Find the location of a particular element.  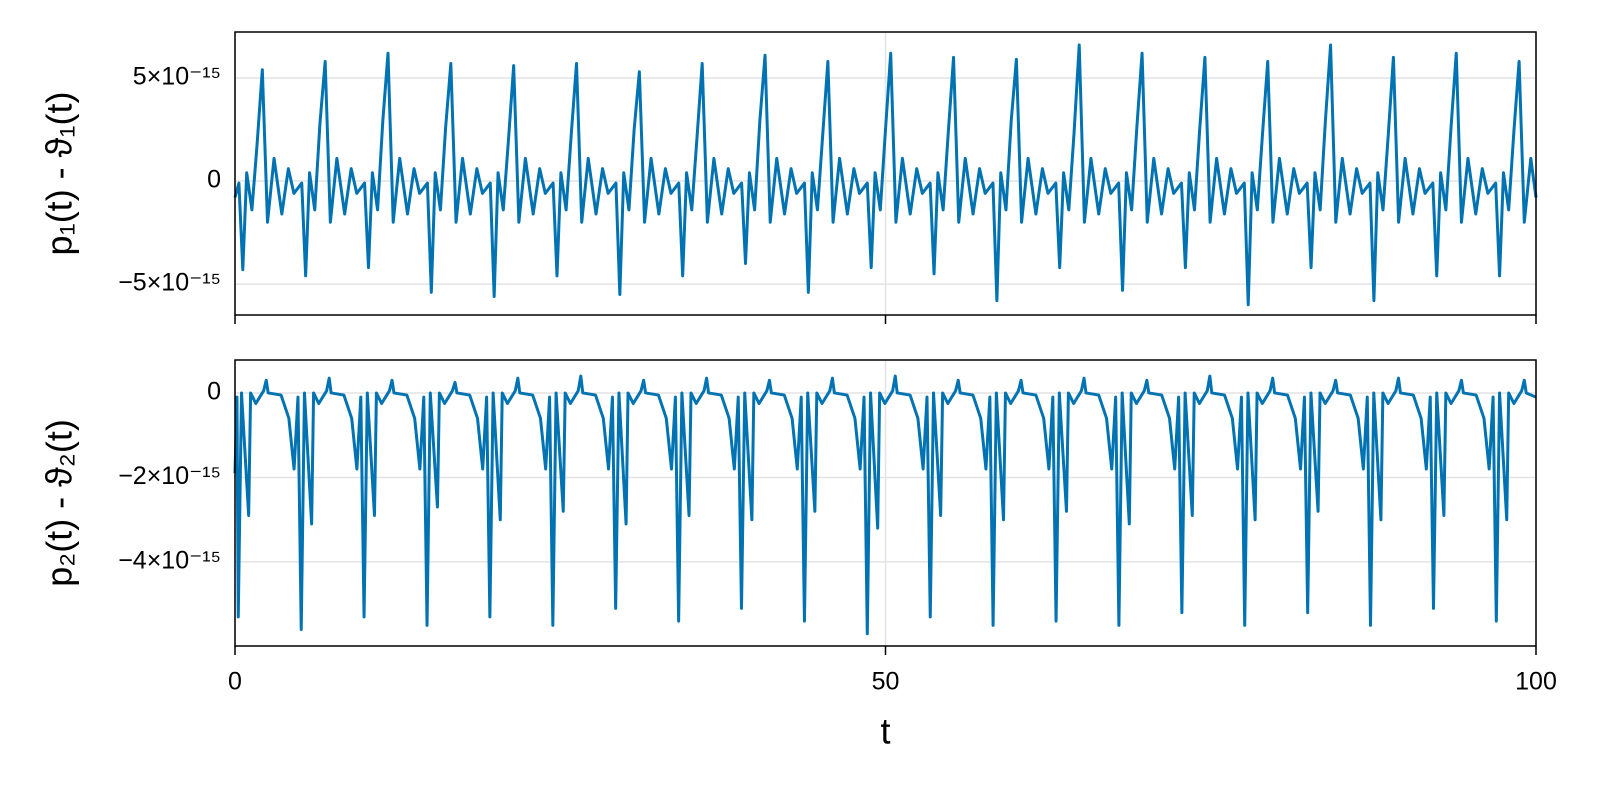

x-tick-label: 100 is located at coordinates (1536, 682).